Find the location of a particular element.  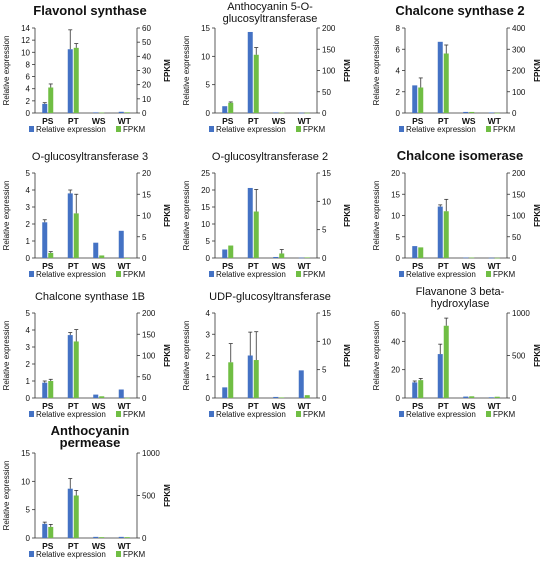

chart-title-line: glucosyltransferase is located at coordinates (270, 19).